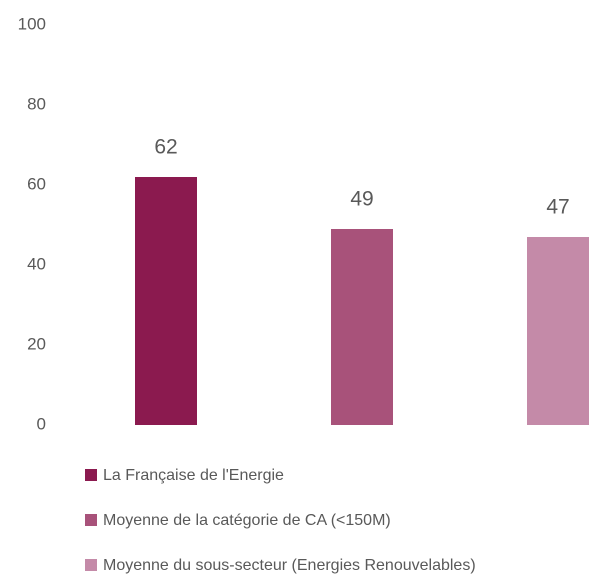 The height and width of the screenshot is (576, 603). What do you see at coordinates (36, 103) in the screenshot?
I see `y-tick-label: 80` at bounding box center [36, 103].